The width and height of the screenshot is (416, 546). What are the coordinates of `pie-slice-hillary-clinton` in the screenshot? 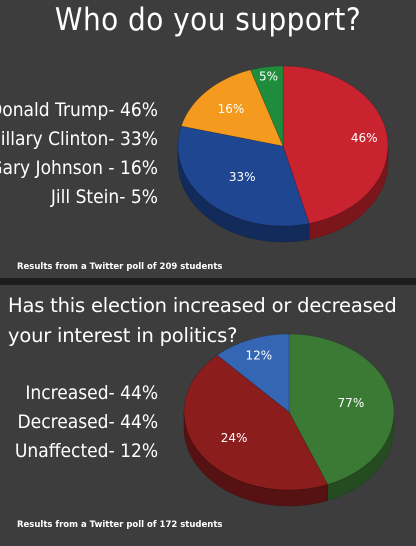 It's located at (243, 176).